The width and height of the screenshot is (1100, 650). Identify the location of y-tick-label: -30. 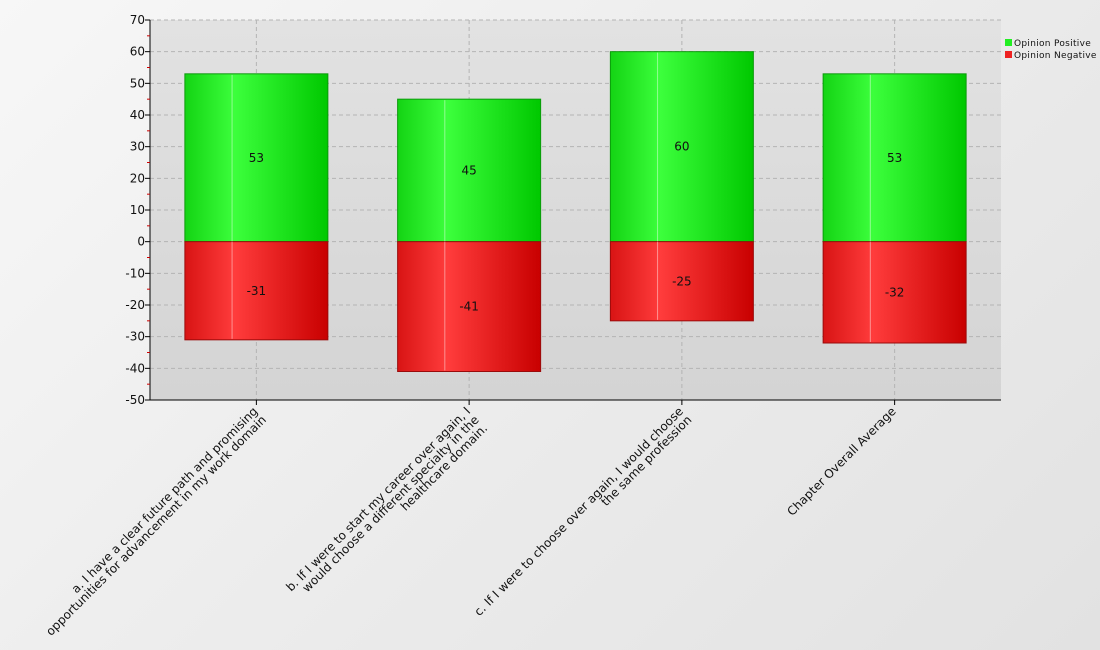
(135, 337).